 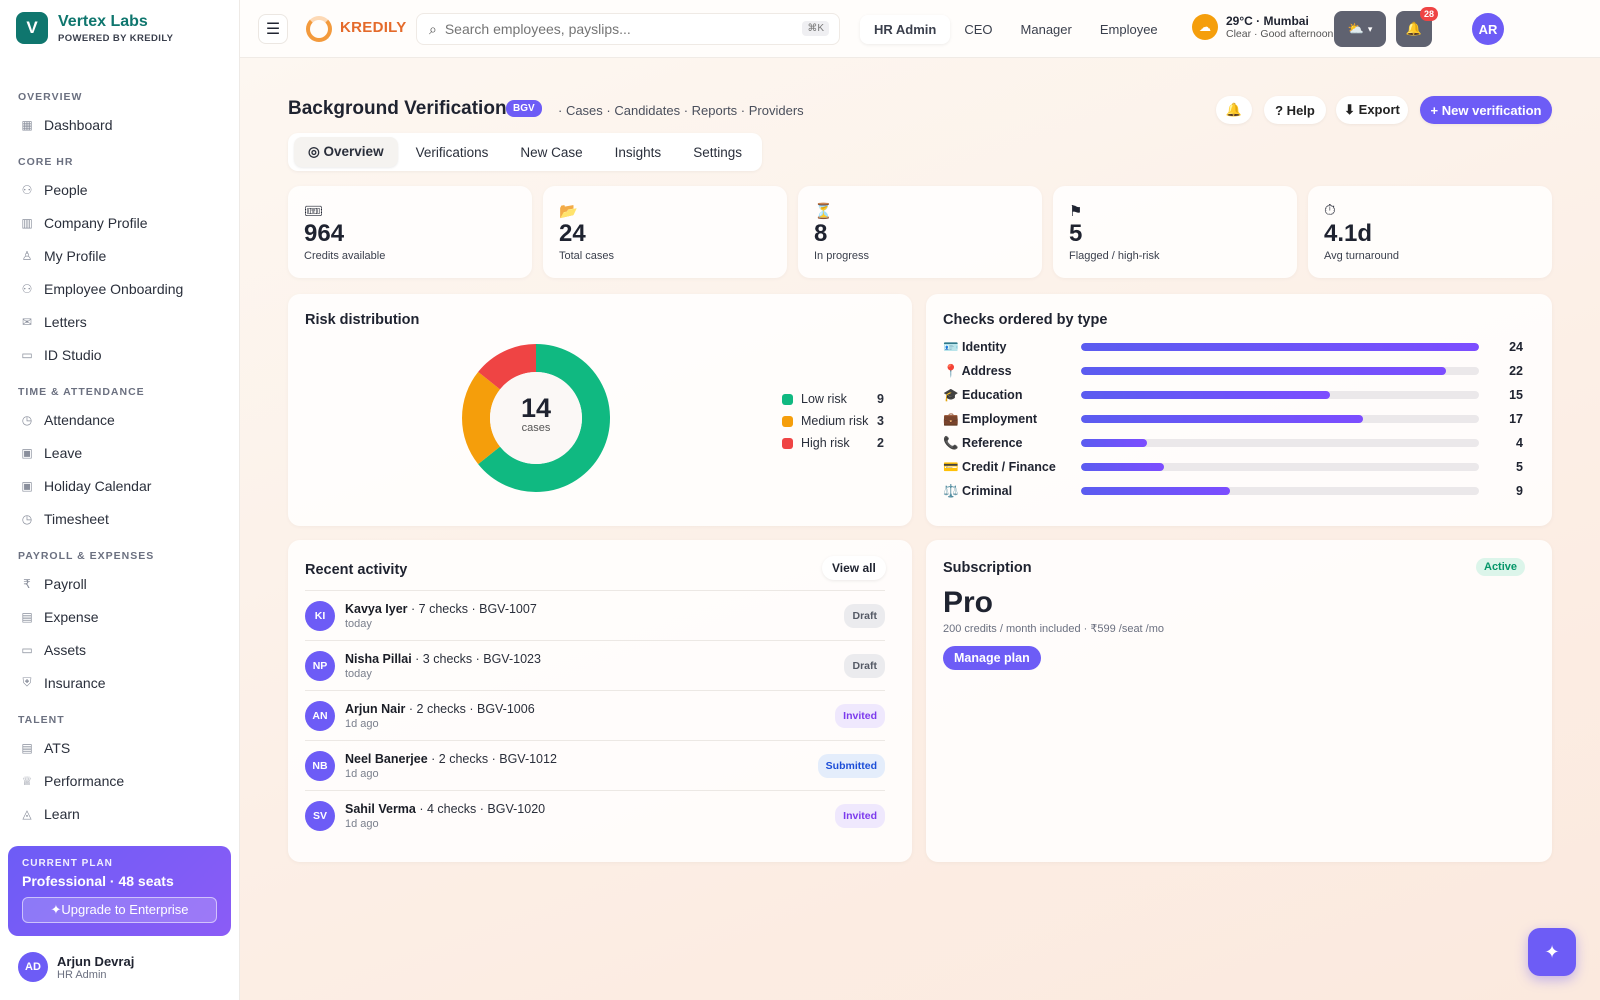 What do you see at coordinates (1488, 29) in the screenshot?
I see `user-avatar: AR` at bounding box center [1488, 29].